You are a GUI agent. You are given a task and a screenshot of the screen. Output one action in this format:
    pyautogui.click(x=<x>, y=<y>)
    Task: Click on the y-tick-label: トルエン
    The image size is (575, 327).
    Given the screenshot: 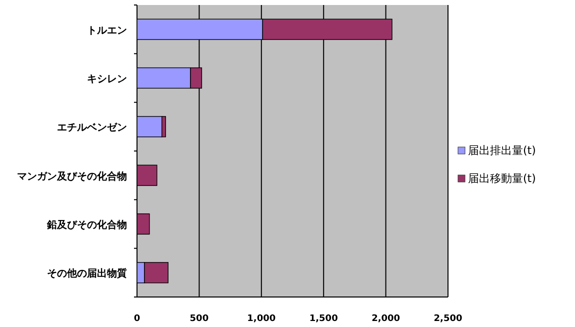 What is the action you would take?
    pyautogui.click(x=107, y=30)
    